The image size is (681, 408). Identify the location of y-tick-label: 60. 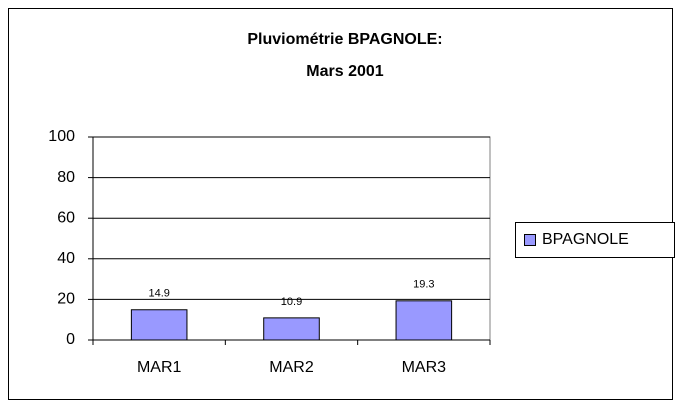
(66, 217).